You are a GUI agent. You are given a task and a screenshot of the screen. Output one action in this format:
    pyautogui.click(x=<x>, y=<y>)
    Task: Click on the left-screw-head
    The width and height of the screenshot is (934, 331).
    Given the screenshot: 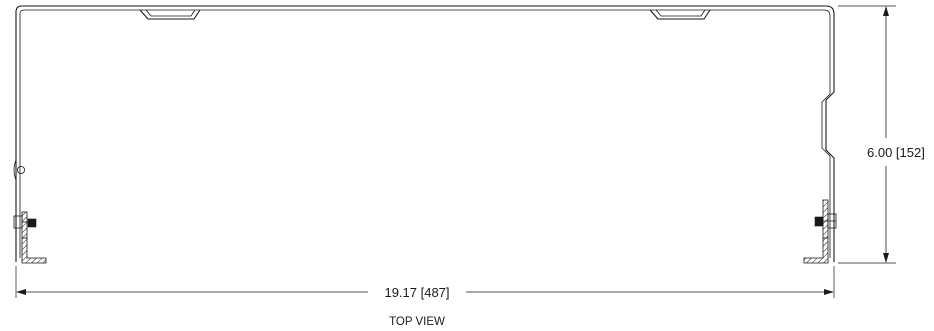 What is the action you would take?
    pyautogui.click(x=18, y=222)
    